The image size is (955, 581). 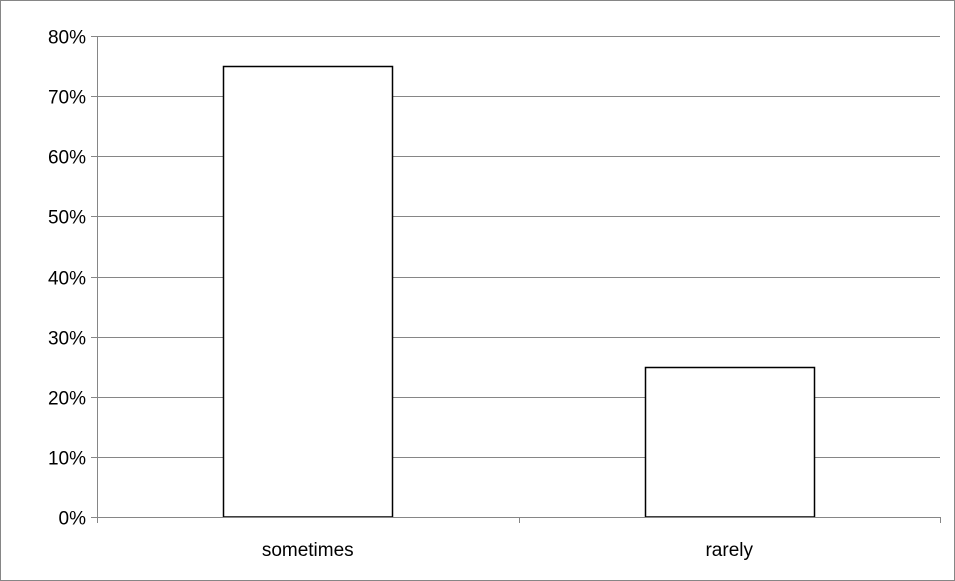 I want to click on y-tick-label: 40%, so click(x=67, y=279).